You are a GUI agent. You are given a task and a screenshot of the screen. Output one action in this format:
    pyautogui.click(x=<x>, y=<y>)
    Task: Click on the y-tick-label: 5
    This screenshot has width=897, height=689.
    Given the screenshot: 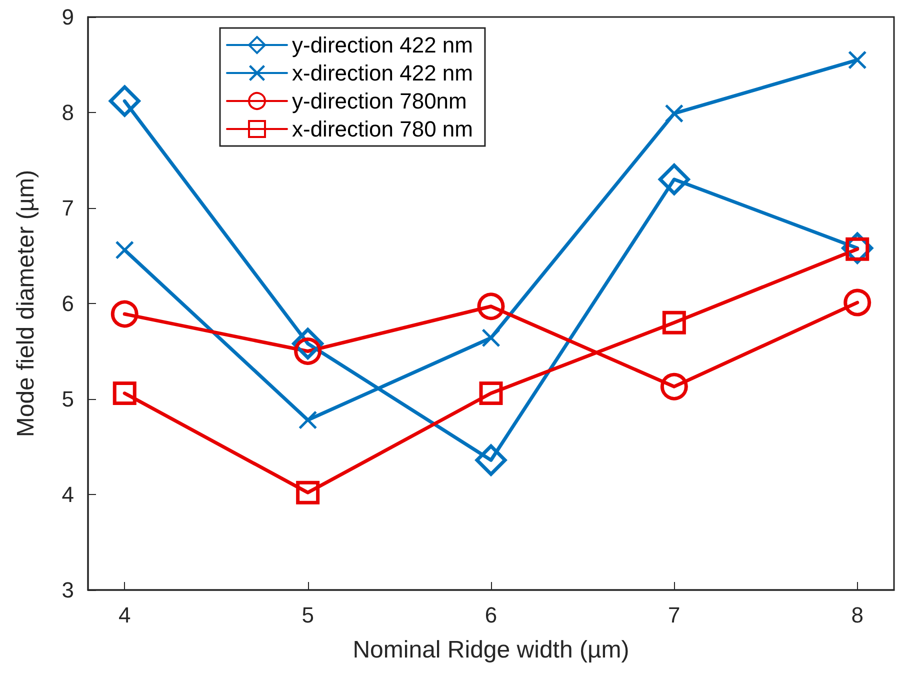 What is the action you would take?
    pyautogui.click(x=68, y=399)
    